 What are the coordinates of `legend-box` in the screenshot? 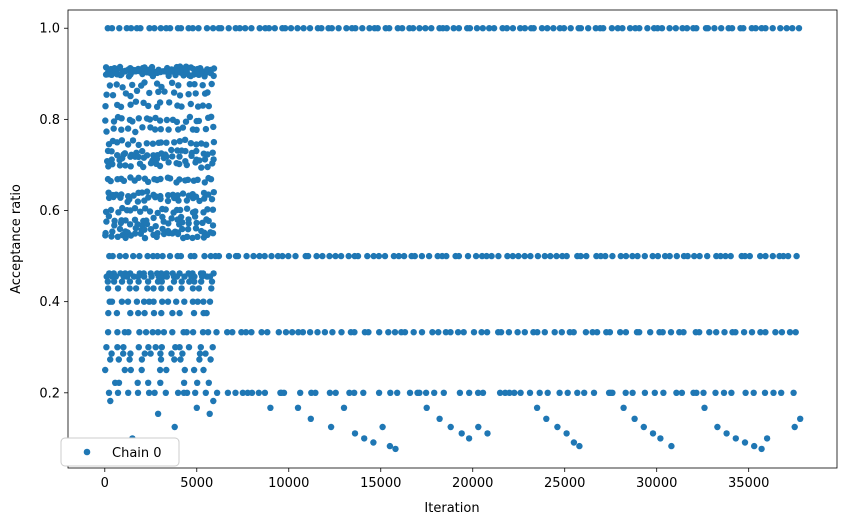 It's located at (120, 452).